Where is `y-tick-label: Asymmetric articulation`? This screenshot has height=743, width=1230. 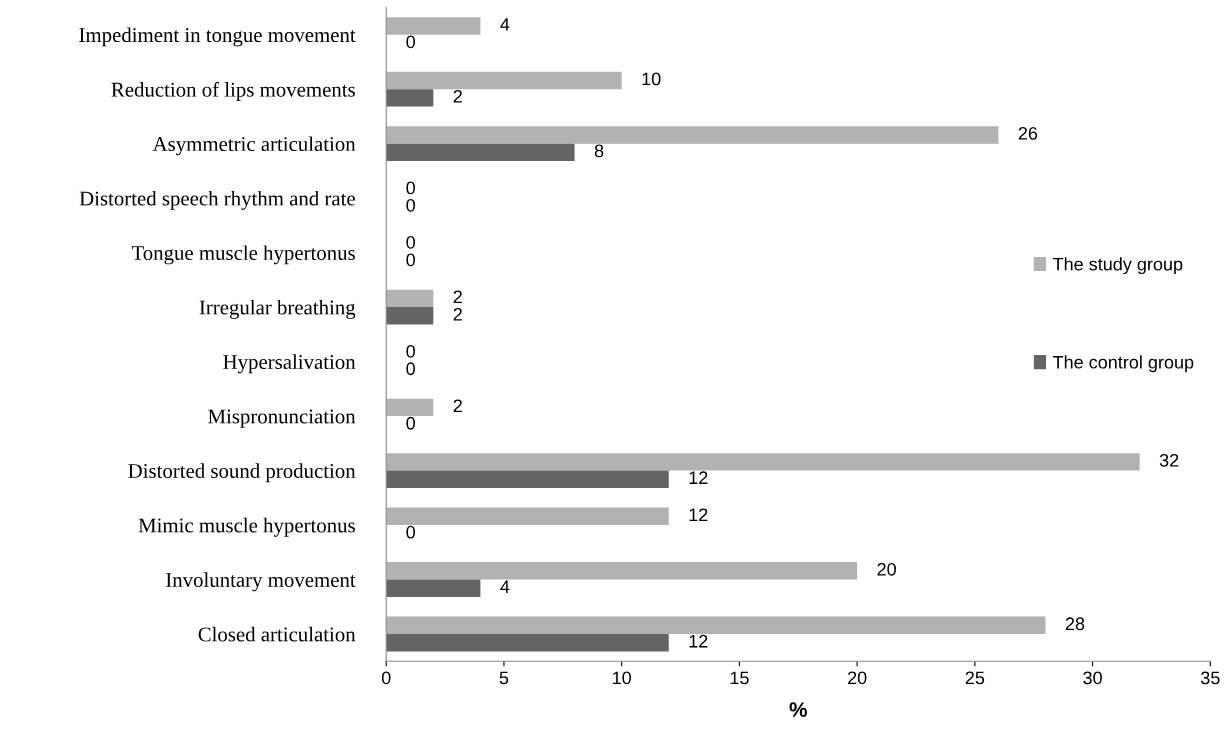
y-tick-label: Asymmetric articulation is located at coordinates (254, 146).